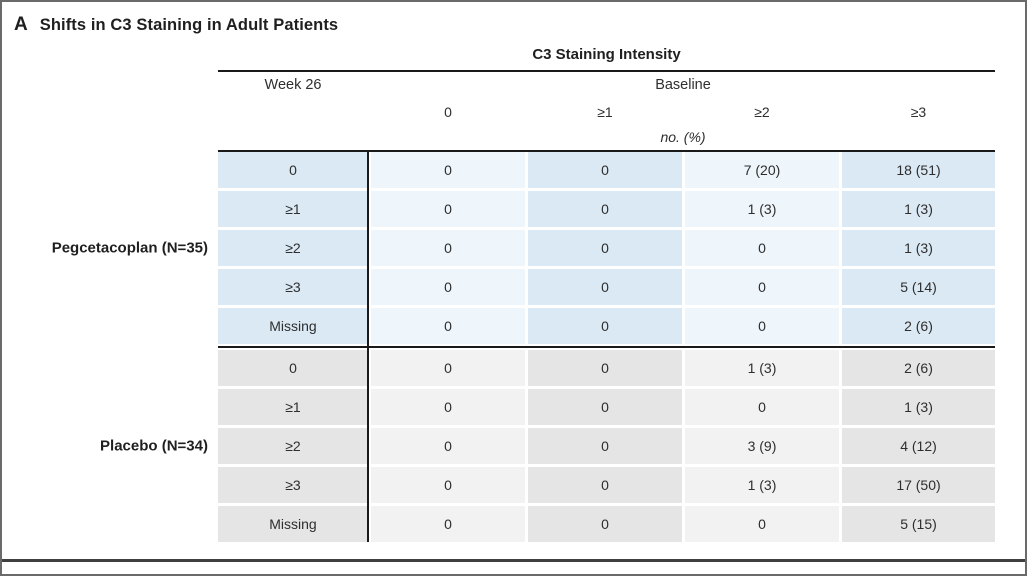 Image resolution: width=1027 pixels, height=576 pixels. I want to click on count-cell: 3 (9), so click(762, 446).